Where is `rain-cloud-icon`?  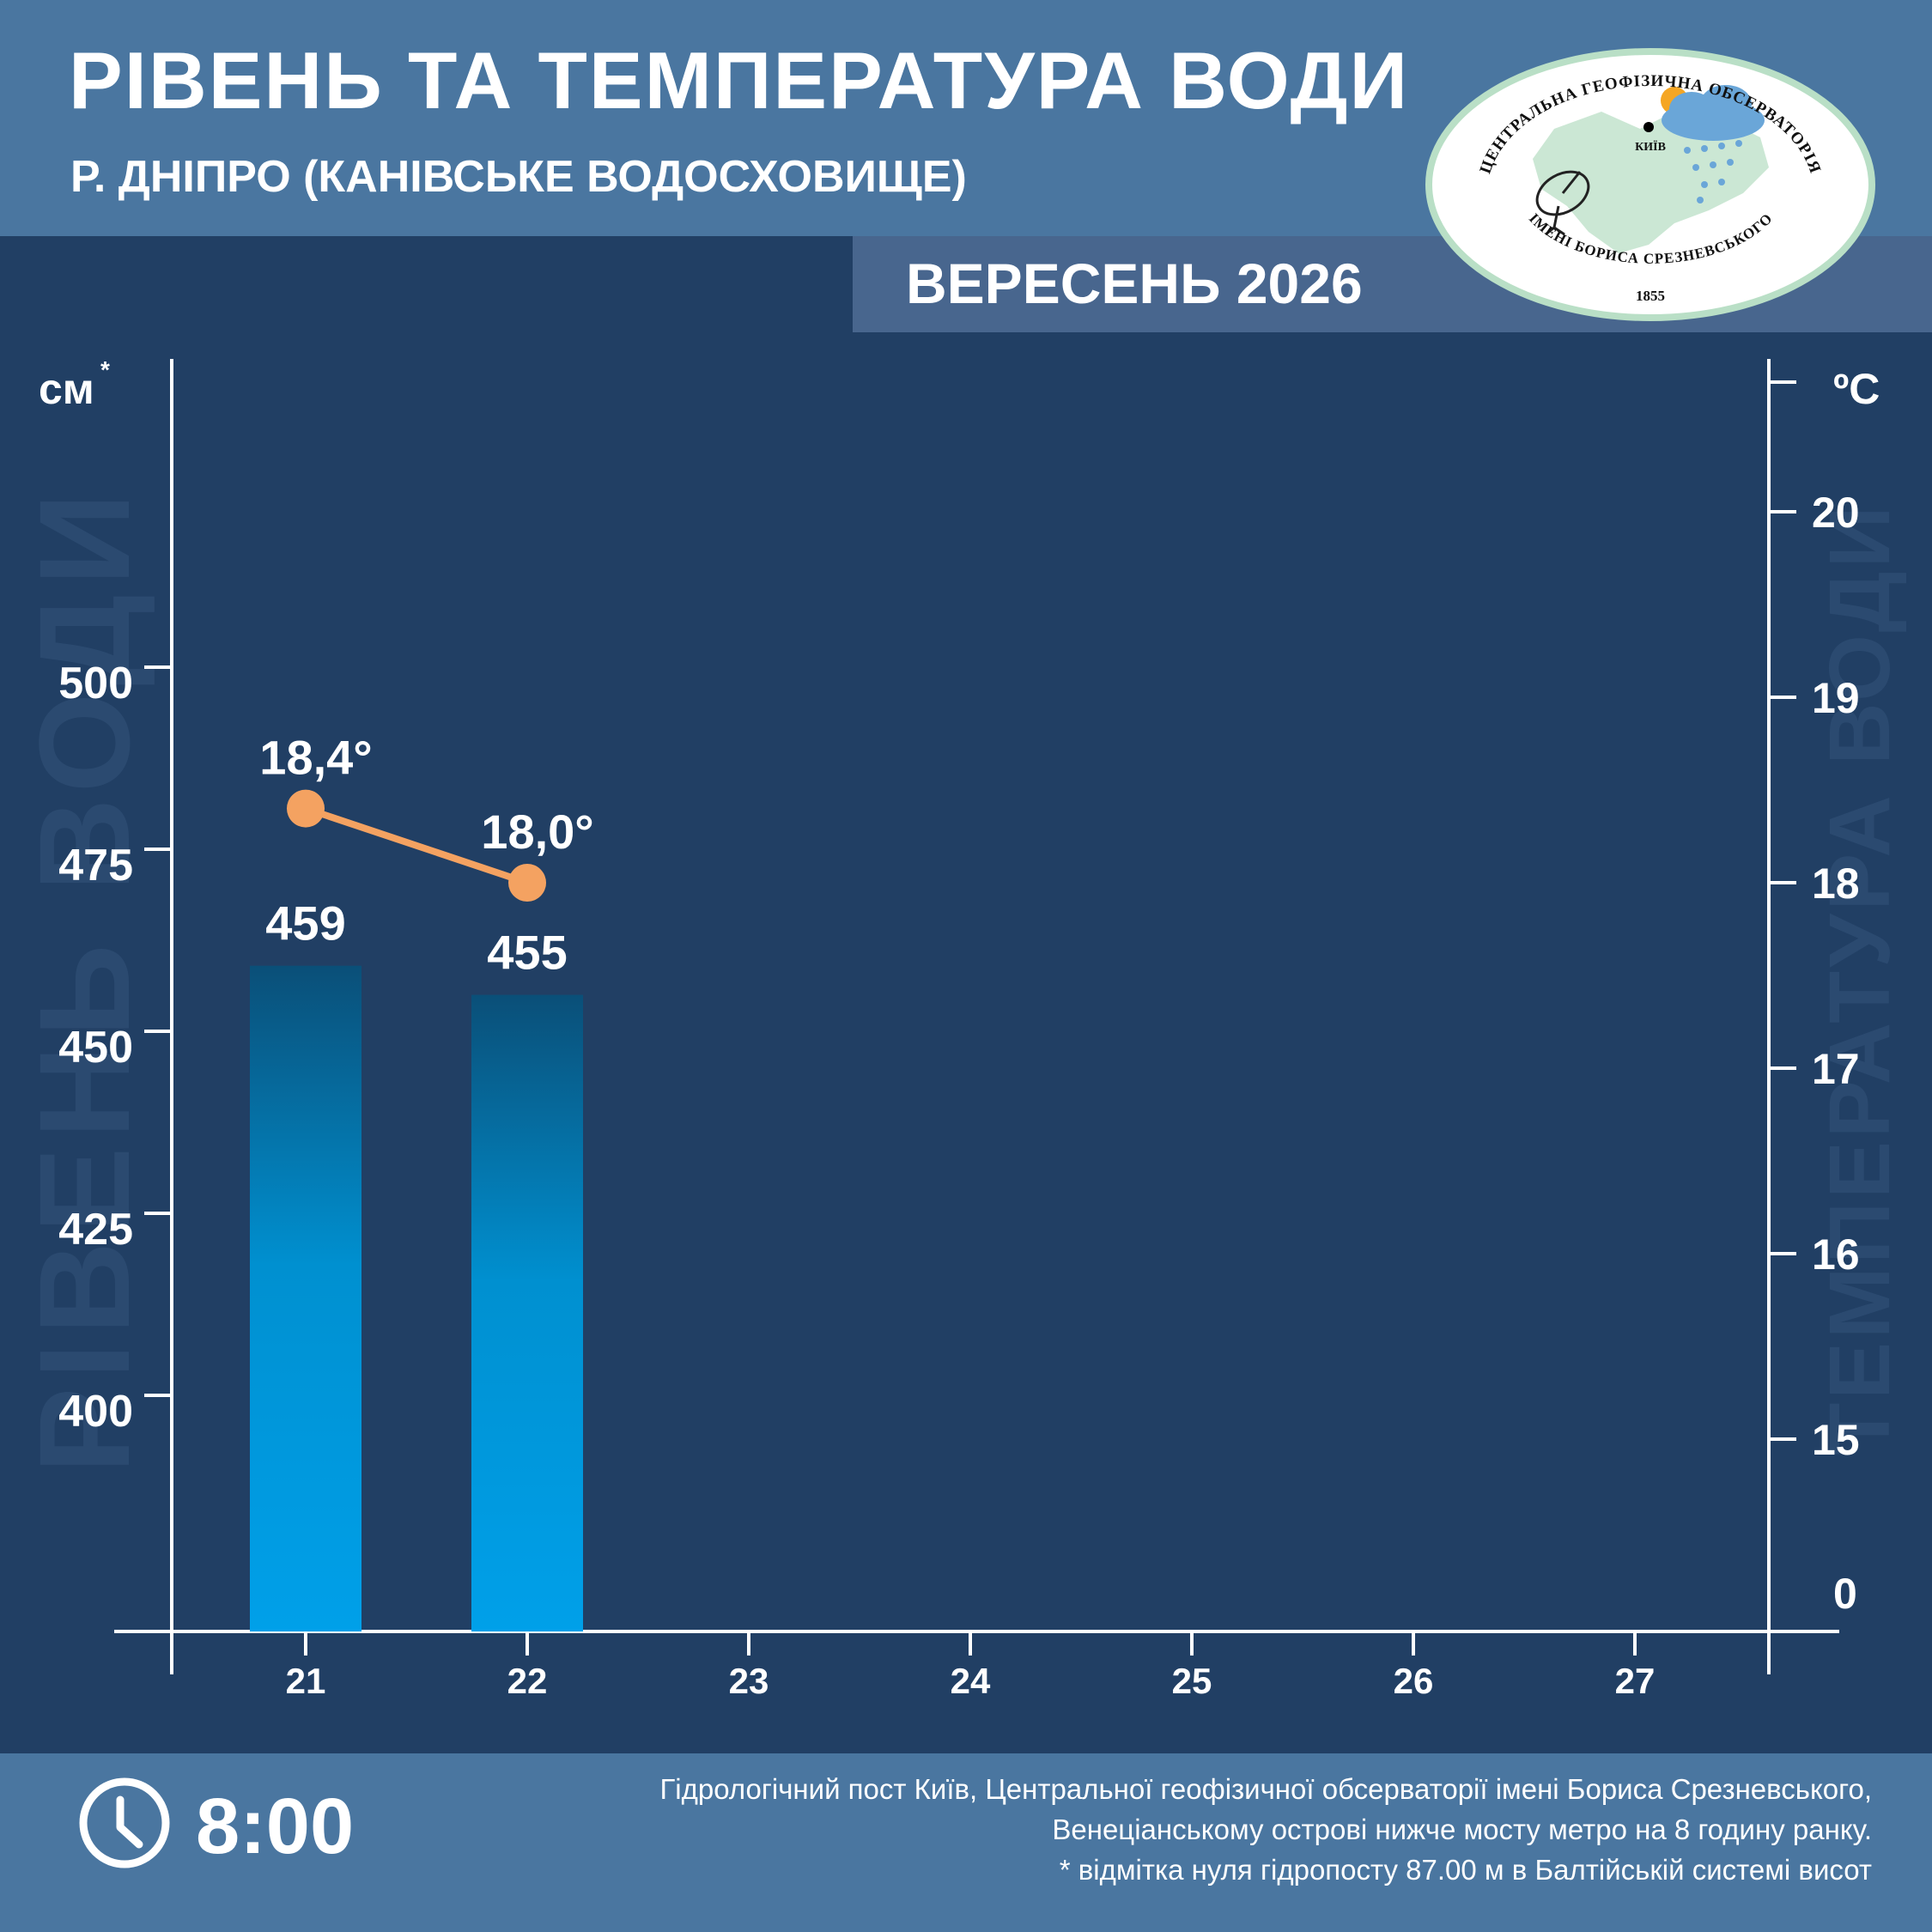
rain-cloud-icon is located at coordinates (1714, 144).